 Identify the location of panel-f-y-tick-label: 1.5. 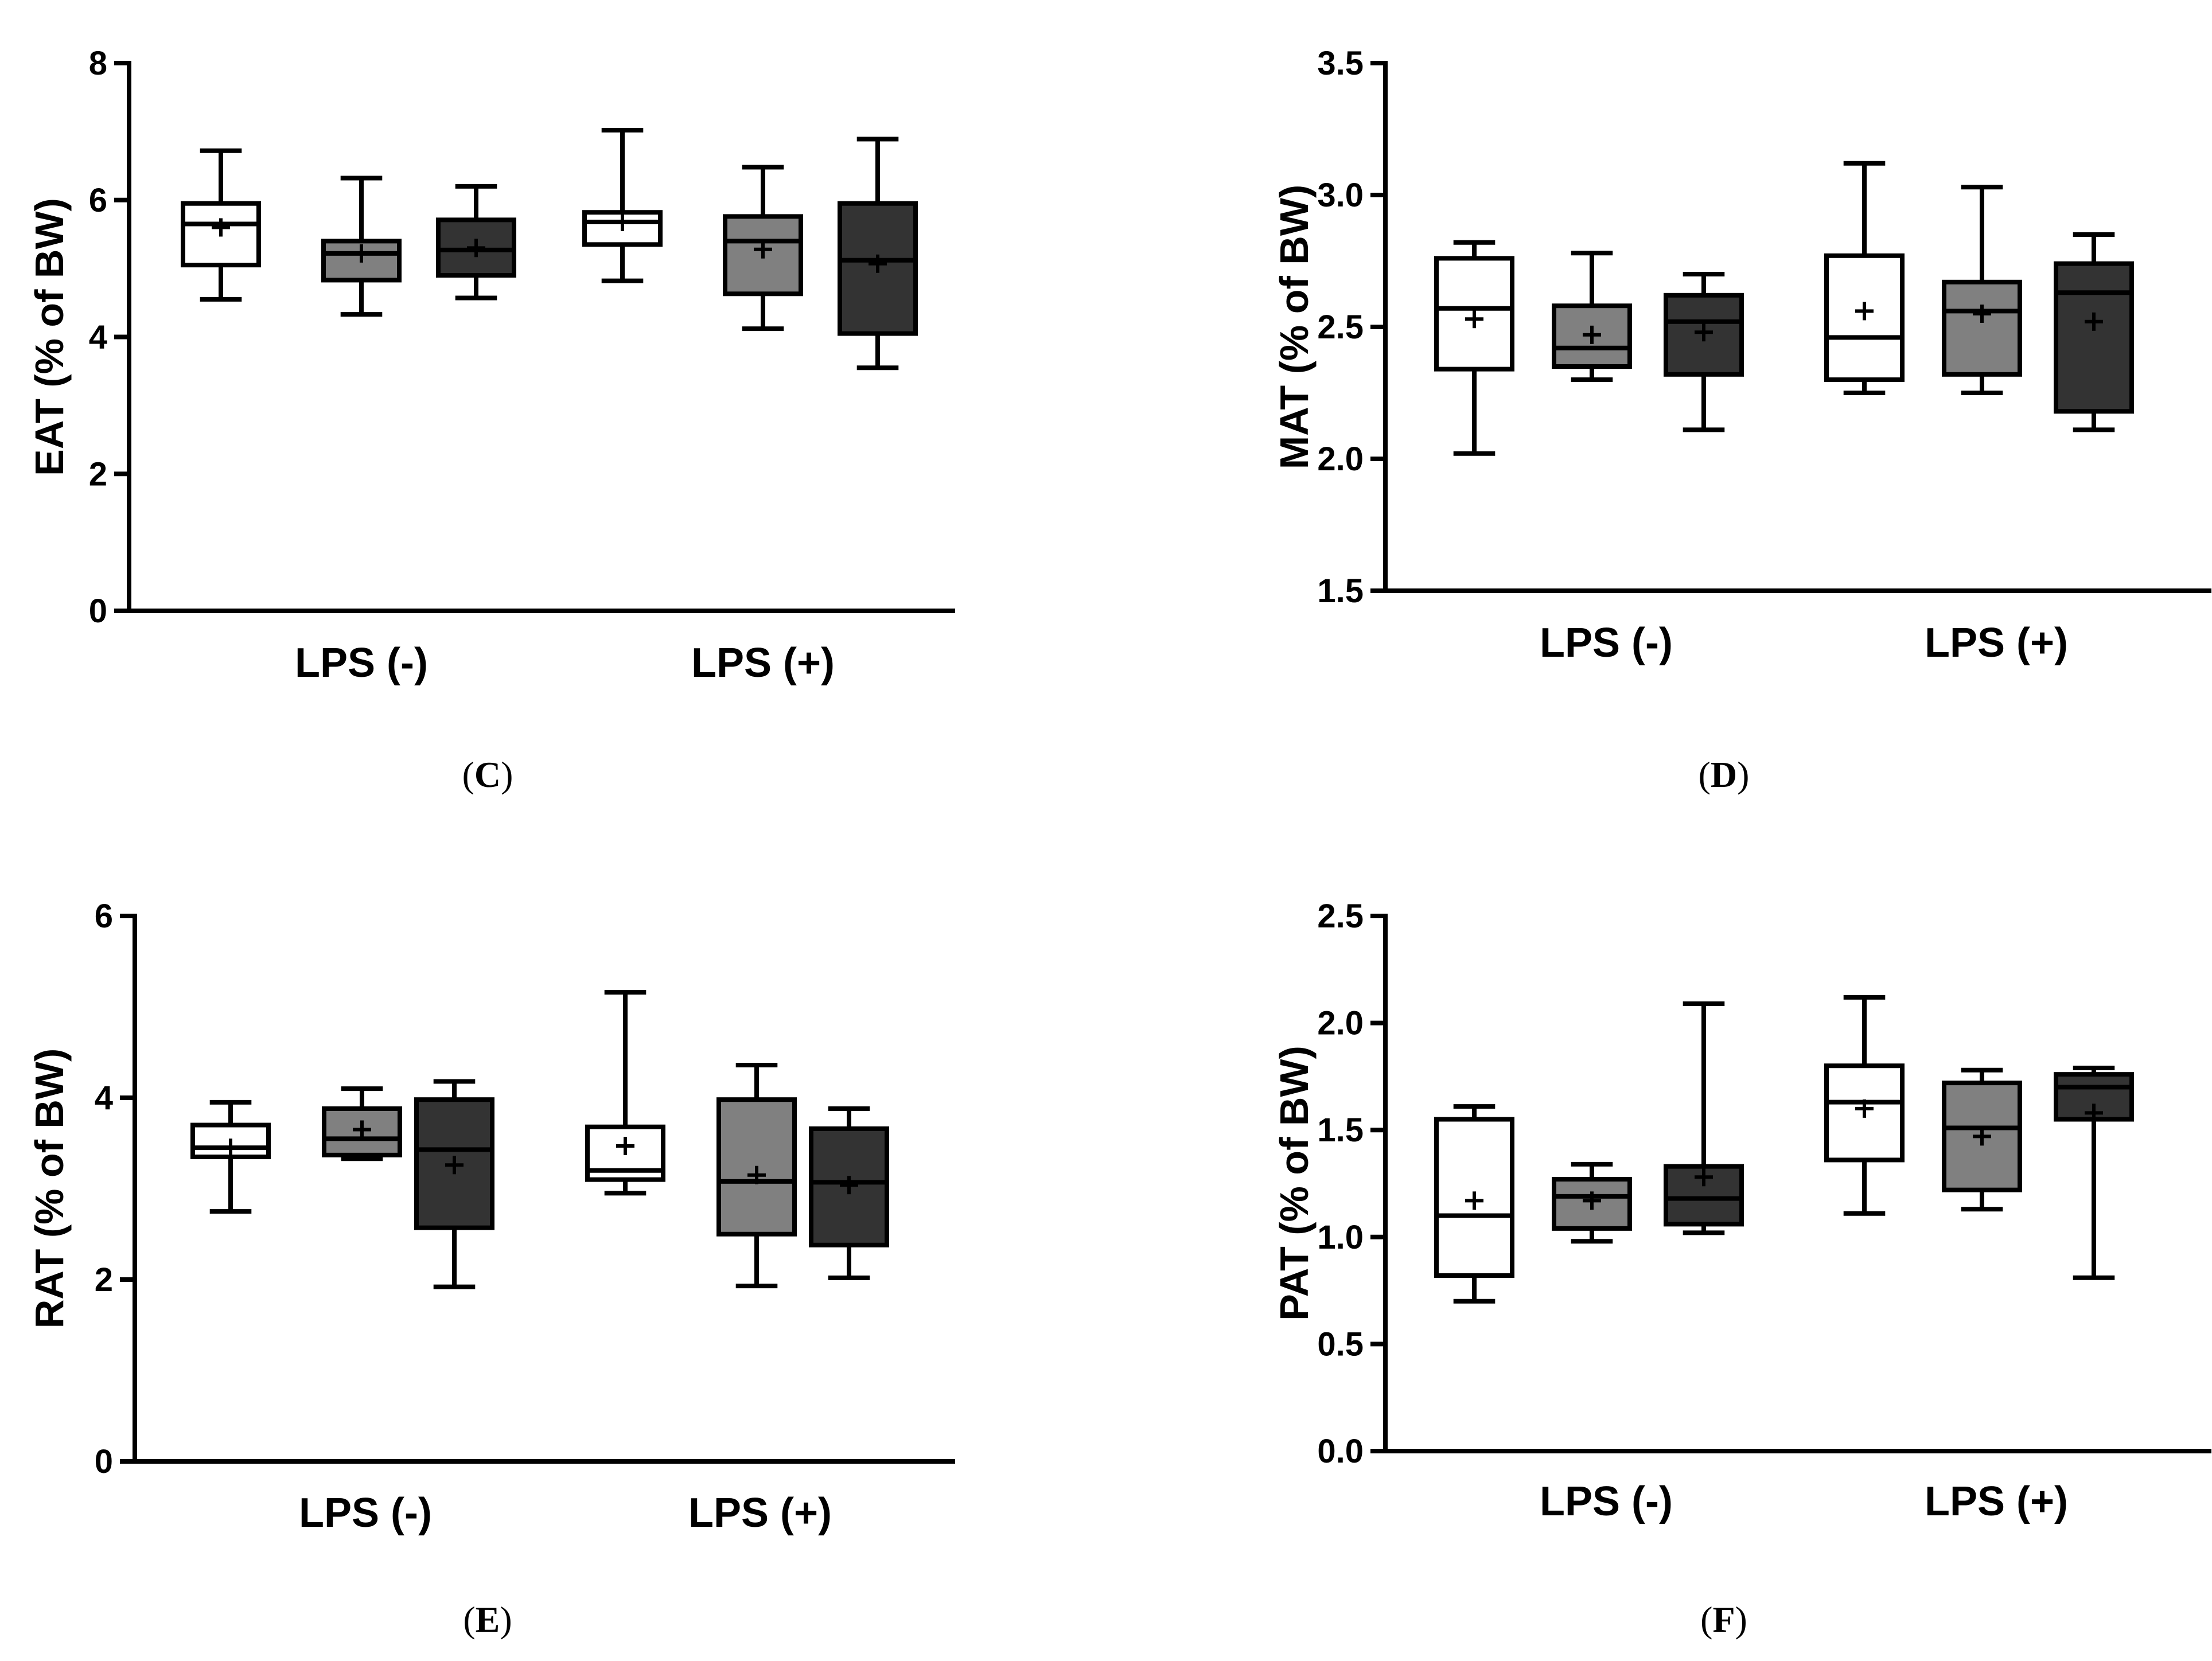
(1340, 1130).